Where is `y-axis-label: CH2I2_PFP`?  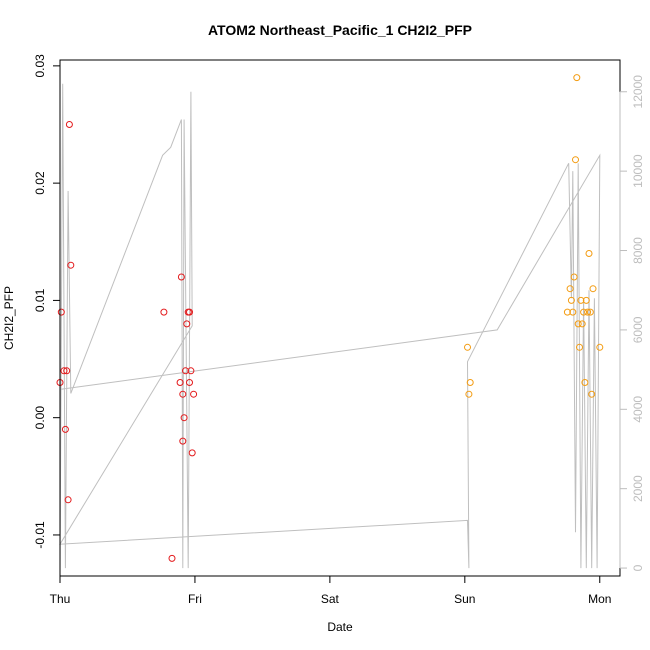 y-axis-label: CH2I2_PFP is located at coordinates (9, 318).